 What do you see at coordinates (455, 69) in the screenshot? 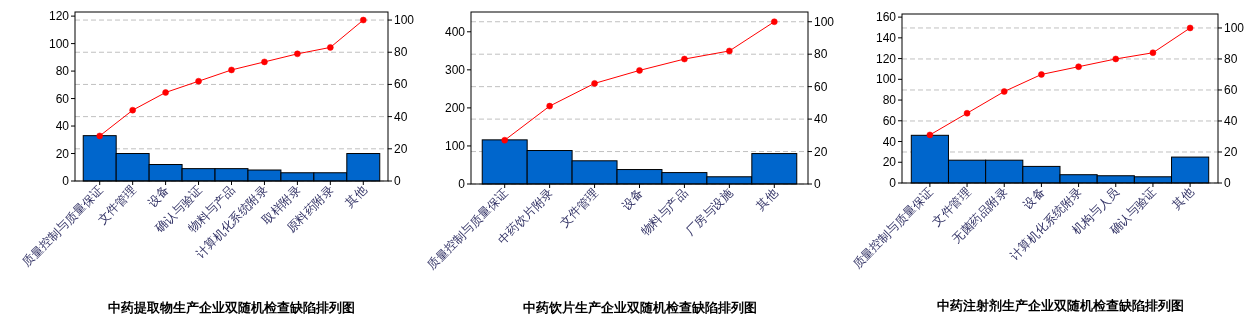
I see `y-tick-label: 300` at bounding box center [455, 69].